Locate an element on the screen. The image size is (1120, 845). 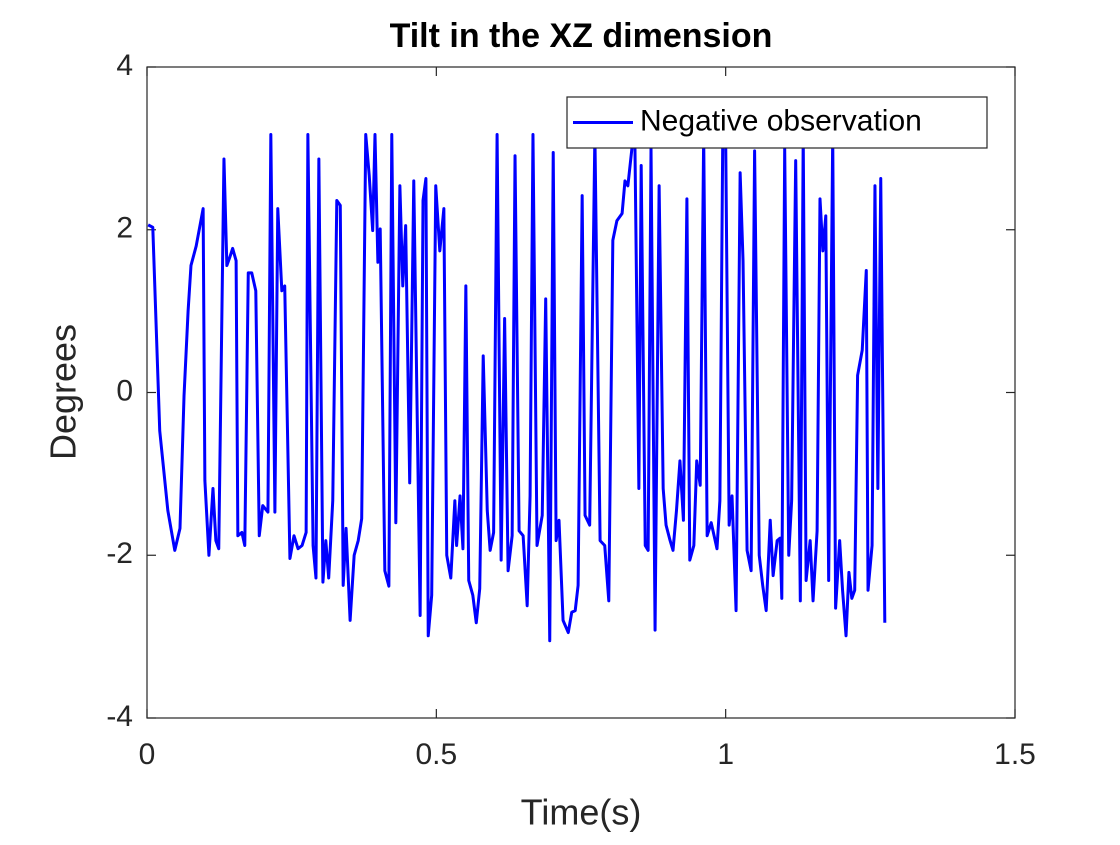
y-tick-label: -4 is located at coordinates (119, 716).